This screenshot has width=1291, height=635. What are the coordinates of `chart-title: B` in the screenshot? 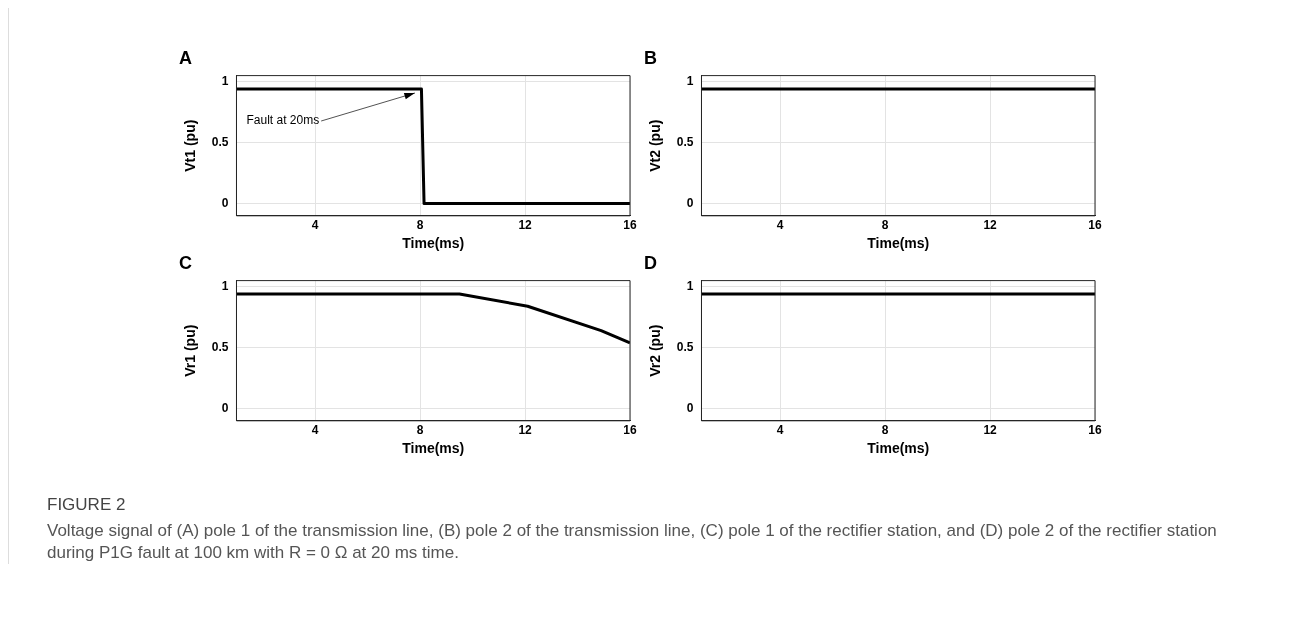 It's located at (650, 57).